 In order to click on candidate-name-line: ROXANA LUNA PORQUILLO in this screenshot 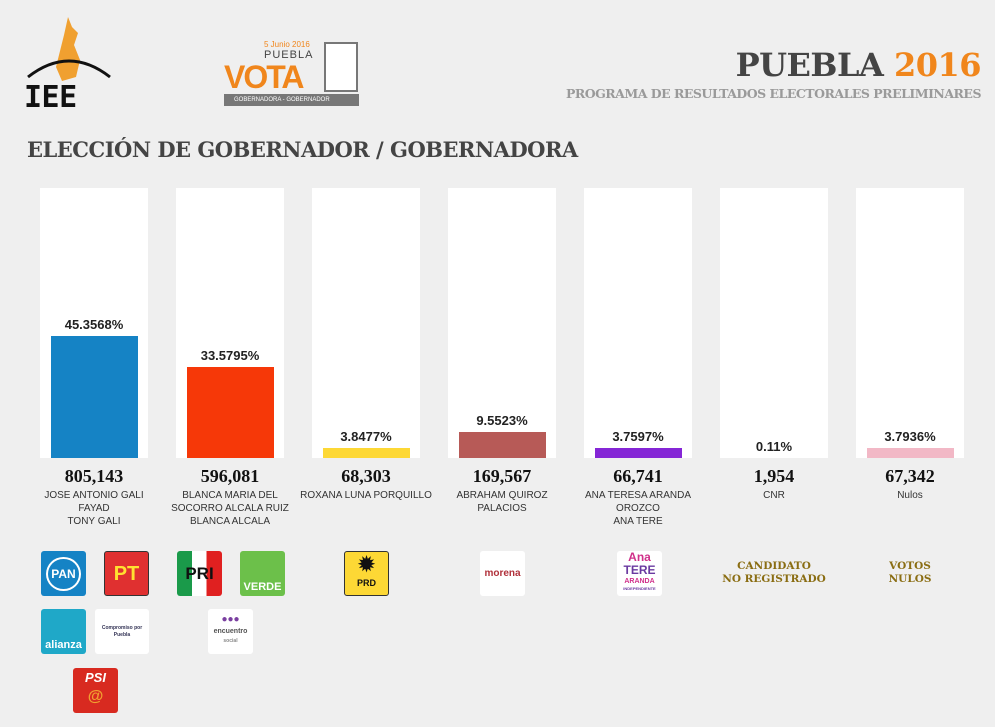, I will do `click(366, 495)`.